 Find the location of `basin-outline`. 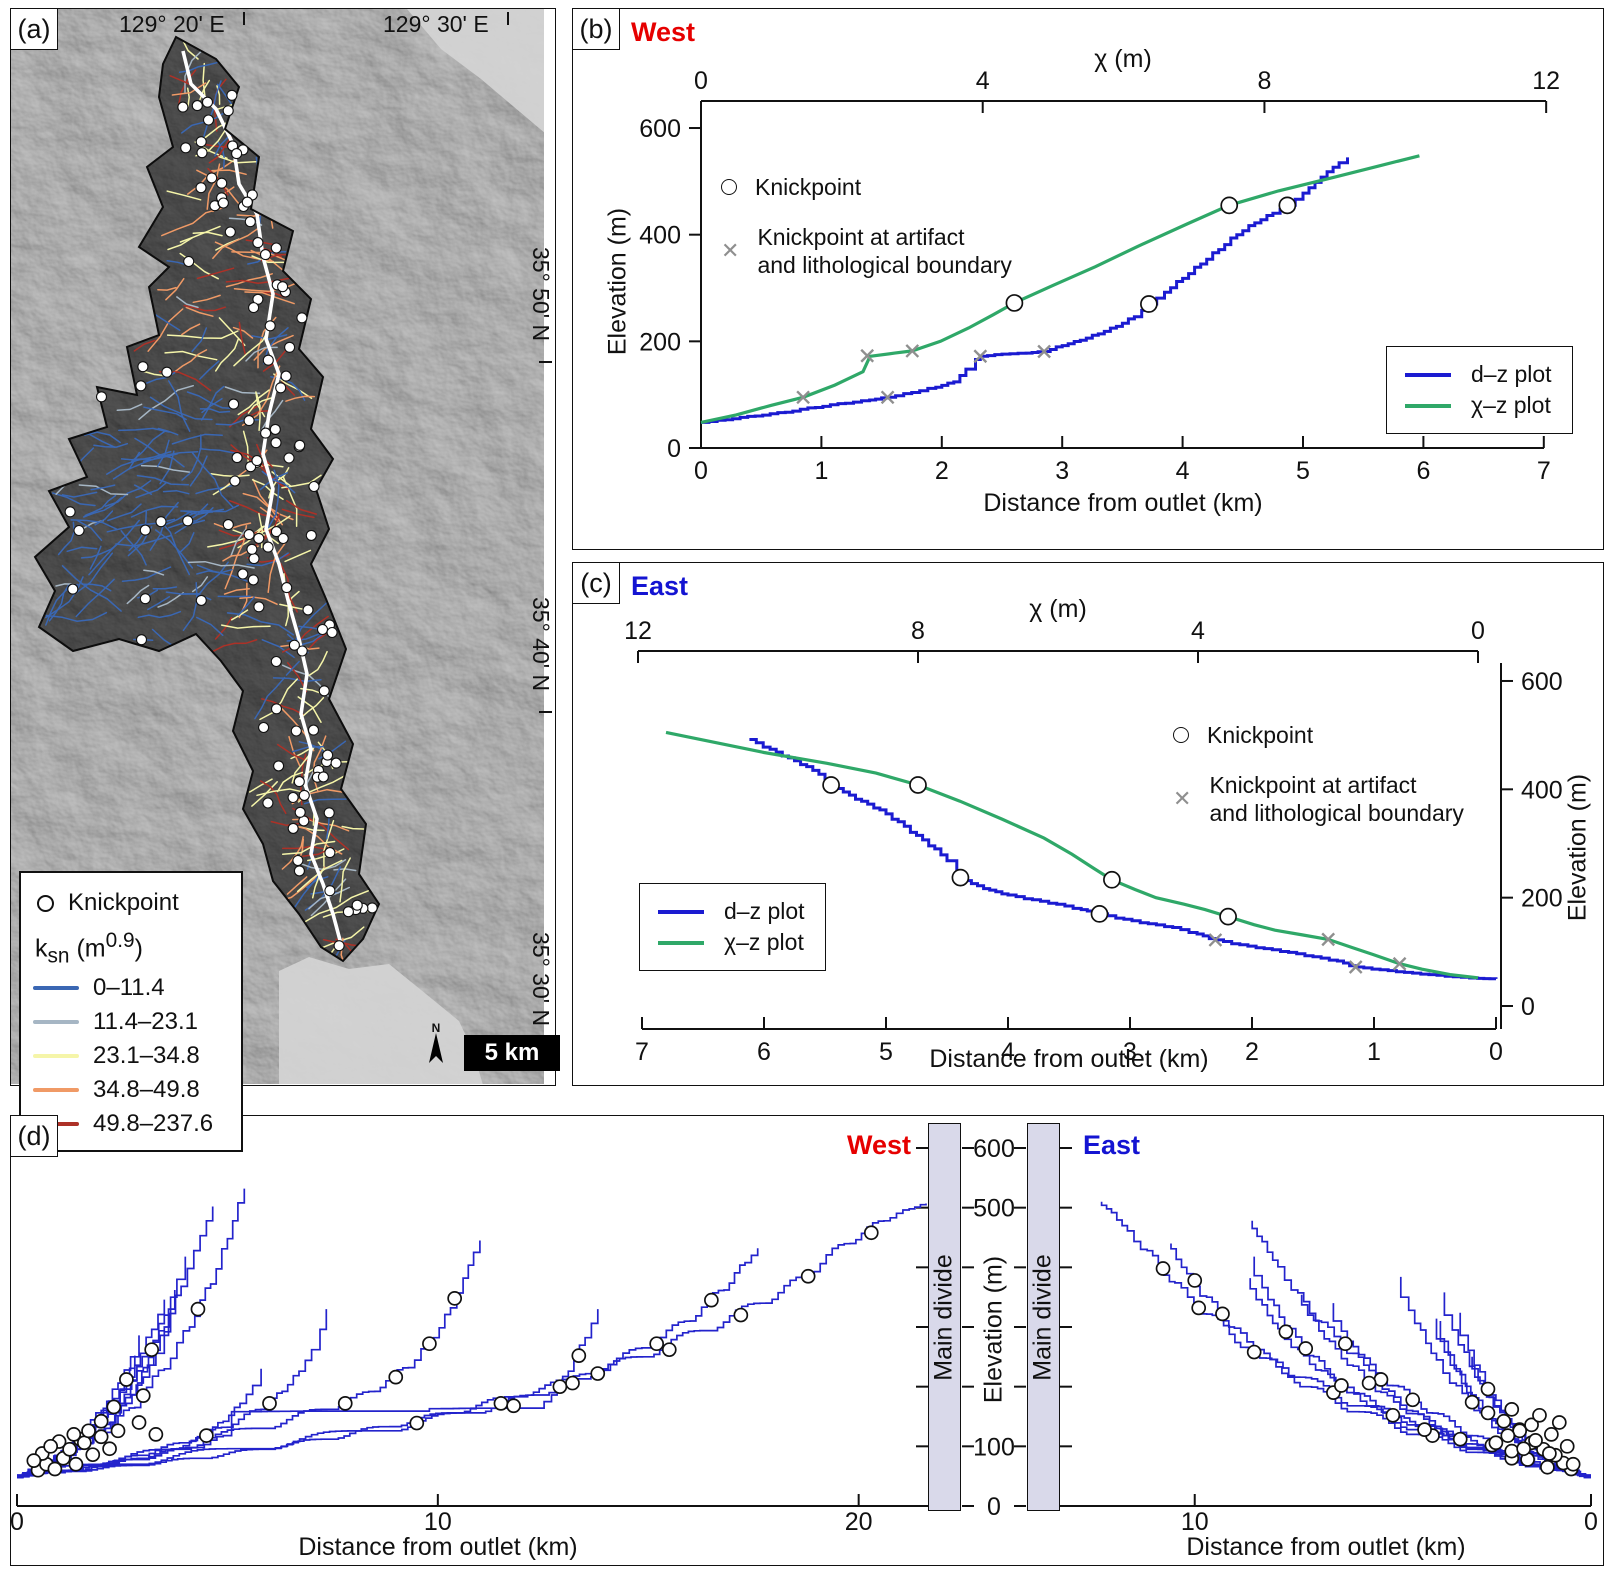

basin-outline is located at coordinates (207, 499).